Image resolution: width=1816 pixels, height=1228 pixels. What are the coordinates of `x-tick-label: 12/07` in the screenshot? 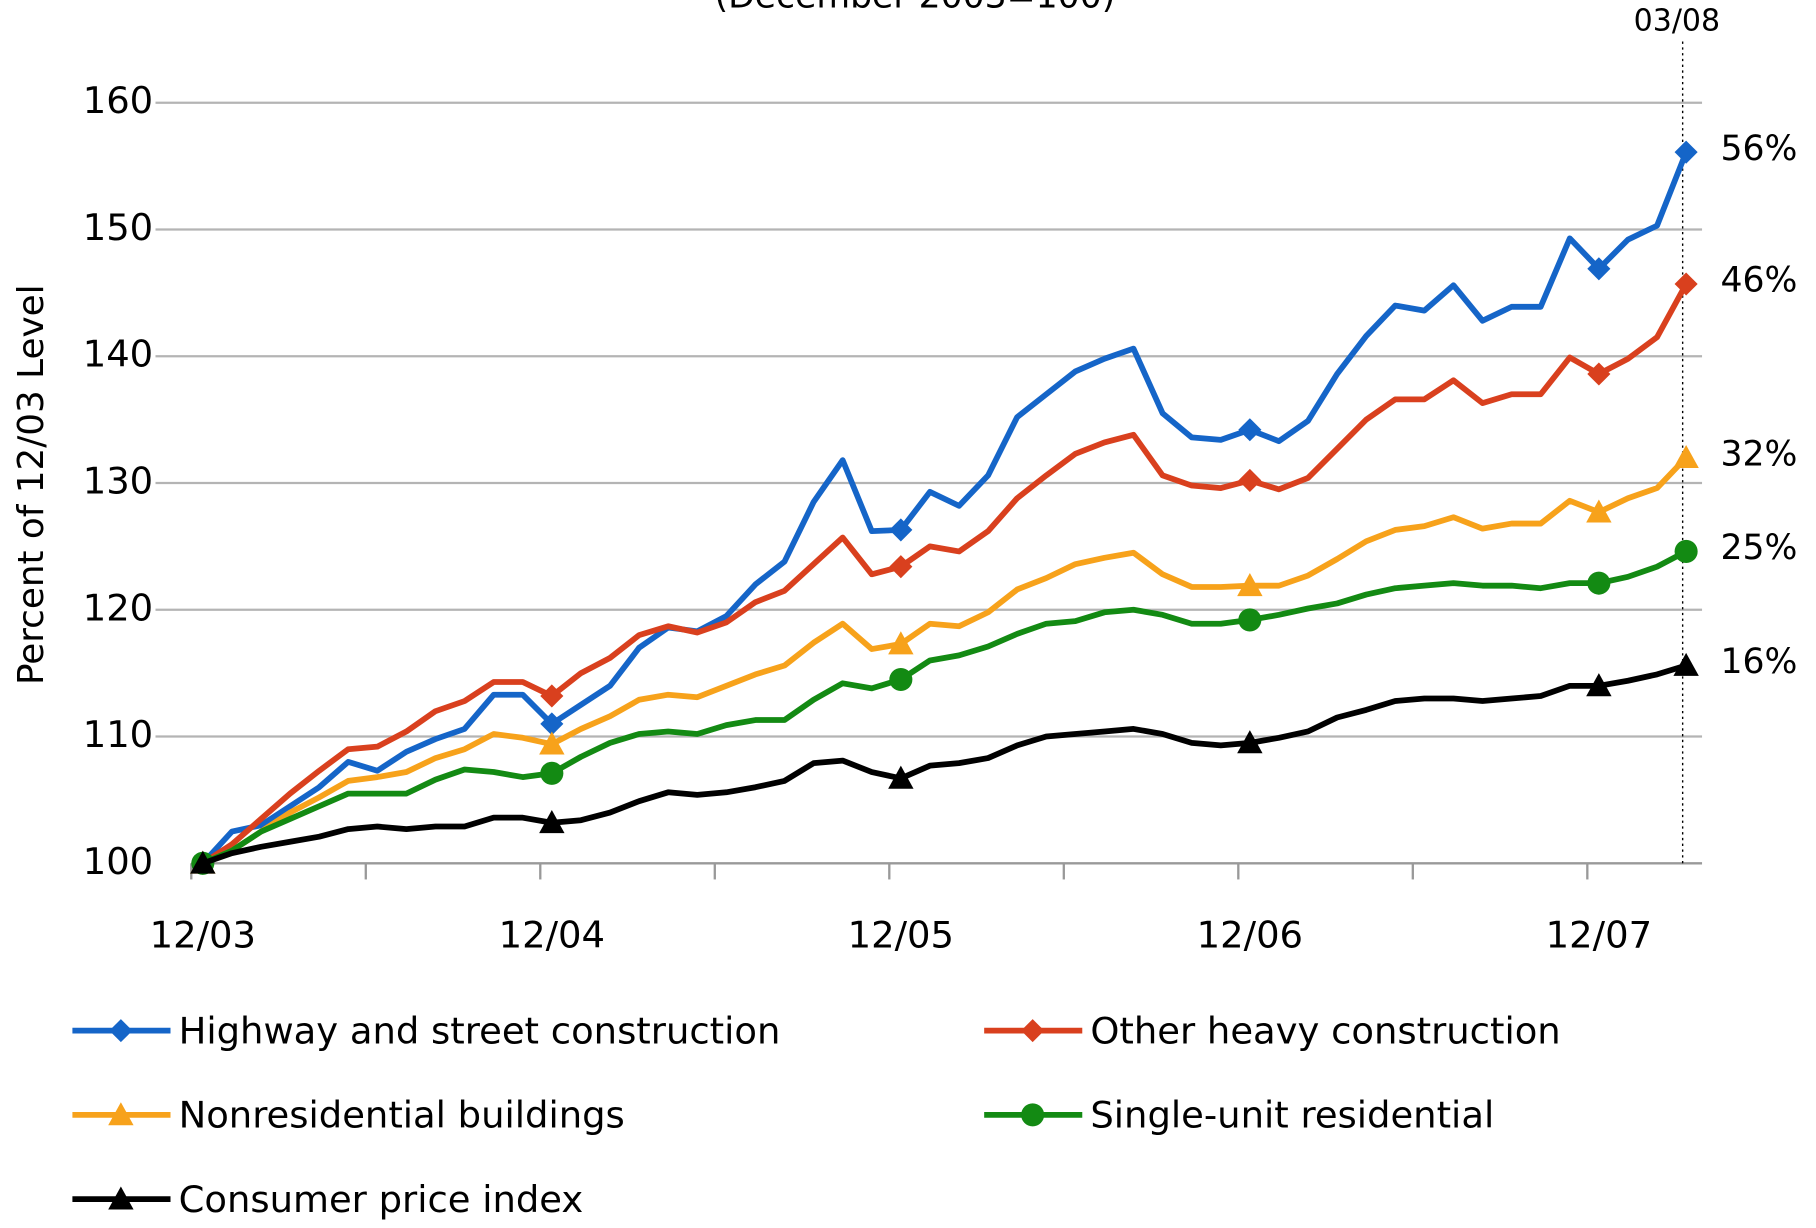 It's located at (1599, 935).